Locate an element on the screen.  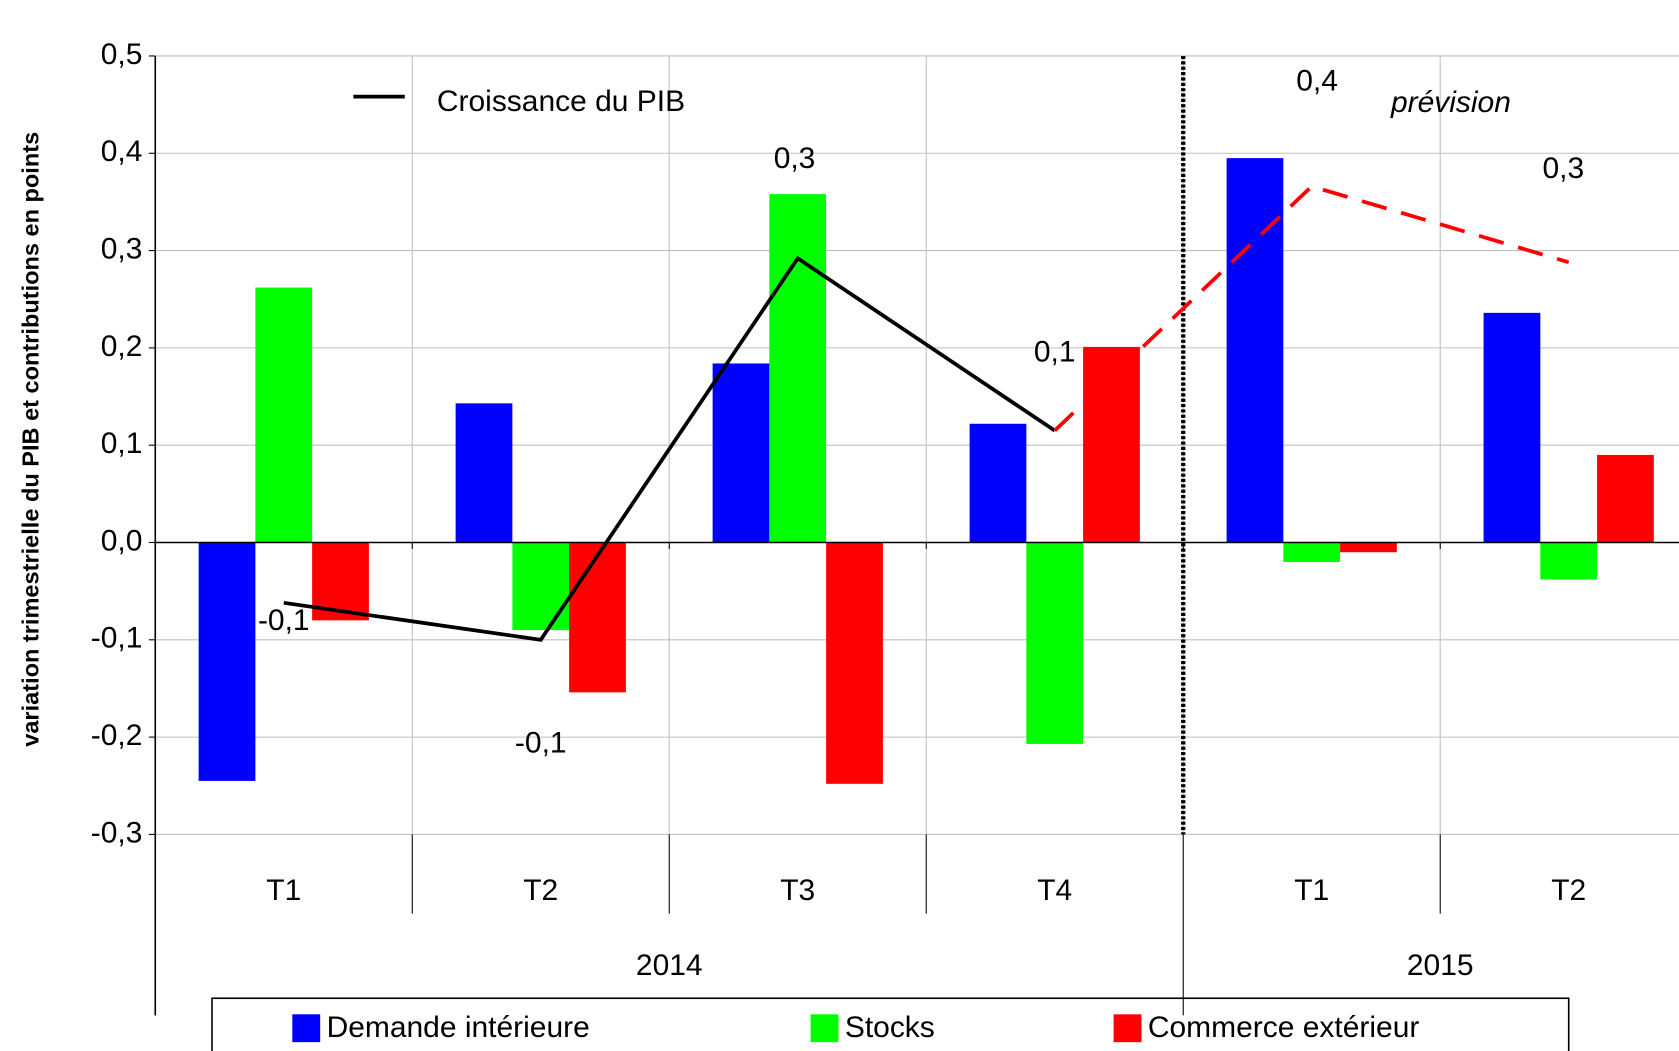
y-tick-label: -0,2 is located at coordinates (117, 735).